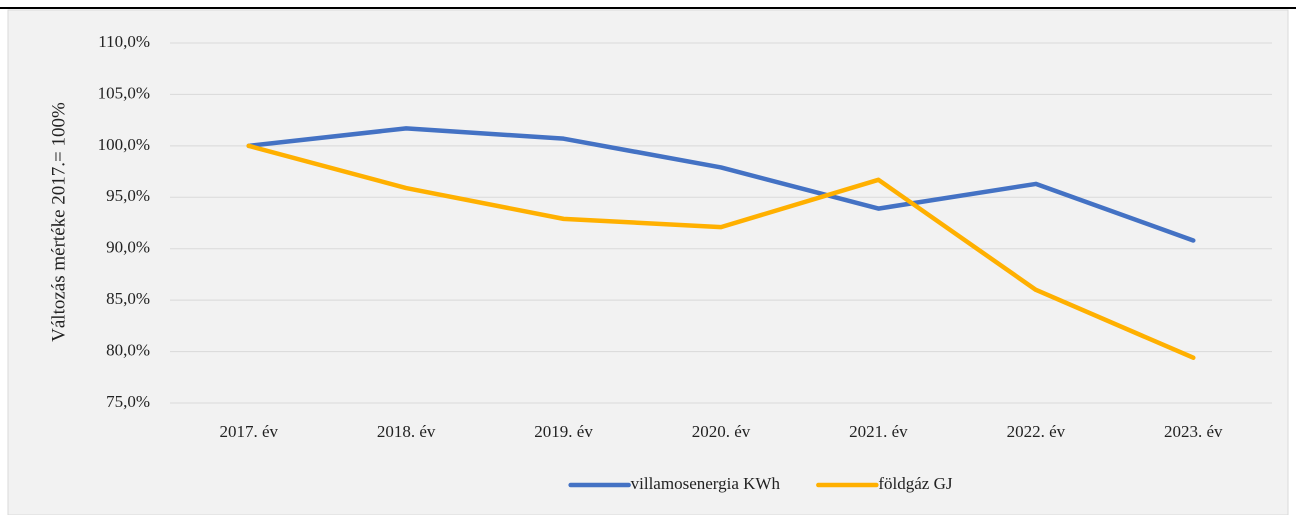  Describe the element at coordinates (128, 247) in the screenshot. I see `y-tick-label: 90,0%` at that location.